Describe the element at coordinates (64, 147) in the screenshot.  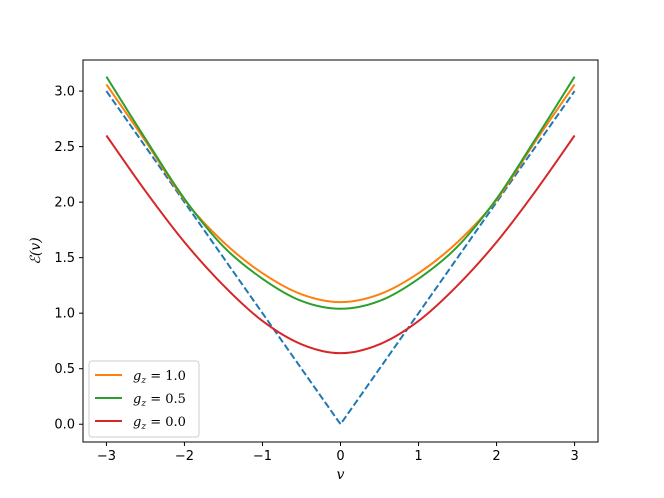
I see `y-tick-label: 2.5` at that location.